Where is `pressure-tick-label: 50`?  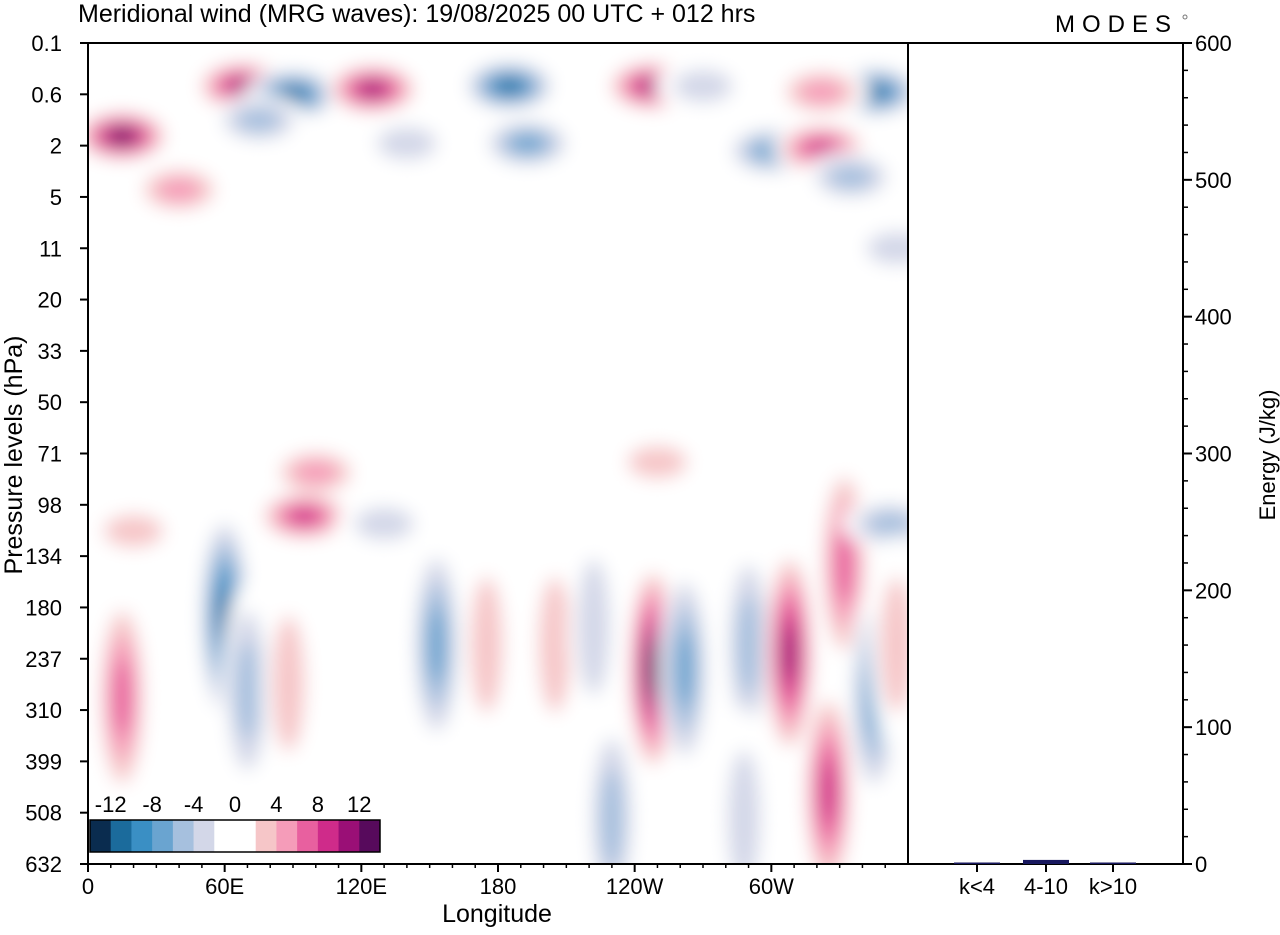
pressure-tick-label: 50 is located at coordinates (50, 402).